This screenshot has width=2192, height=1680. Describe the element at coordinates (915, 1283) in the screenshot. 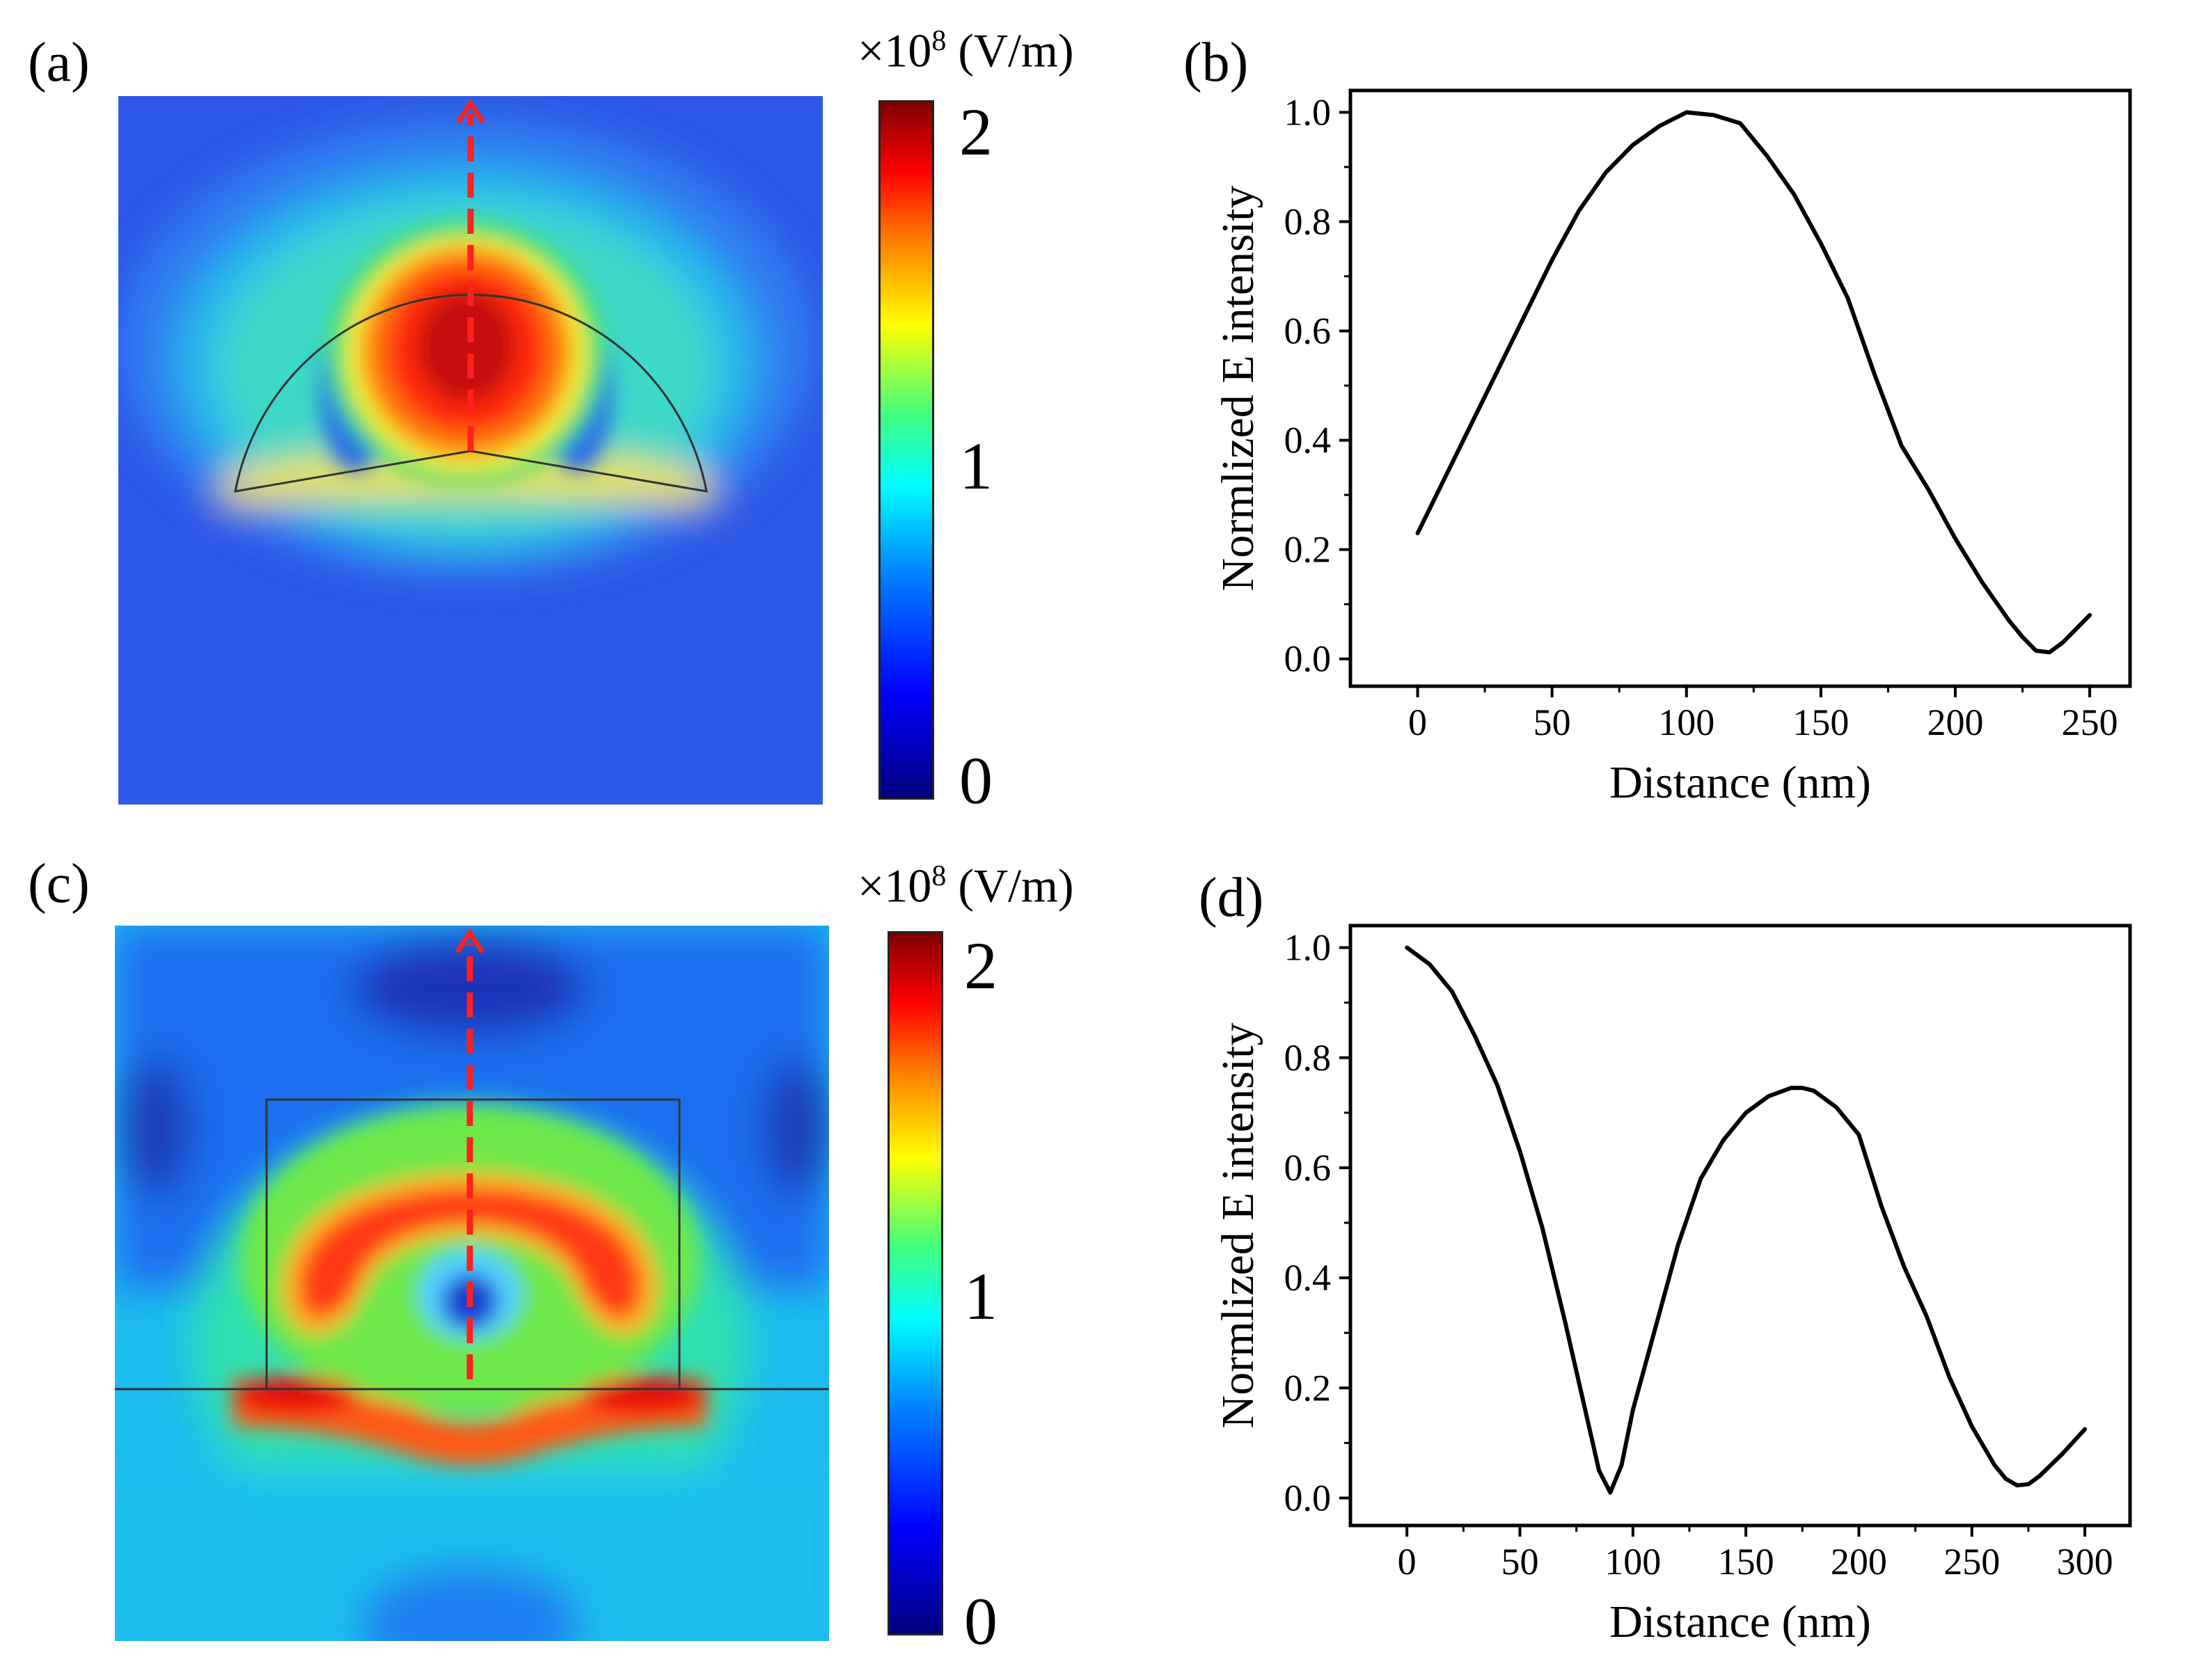

I see `colorbar-c` at that location.